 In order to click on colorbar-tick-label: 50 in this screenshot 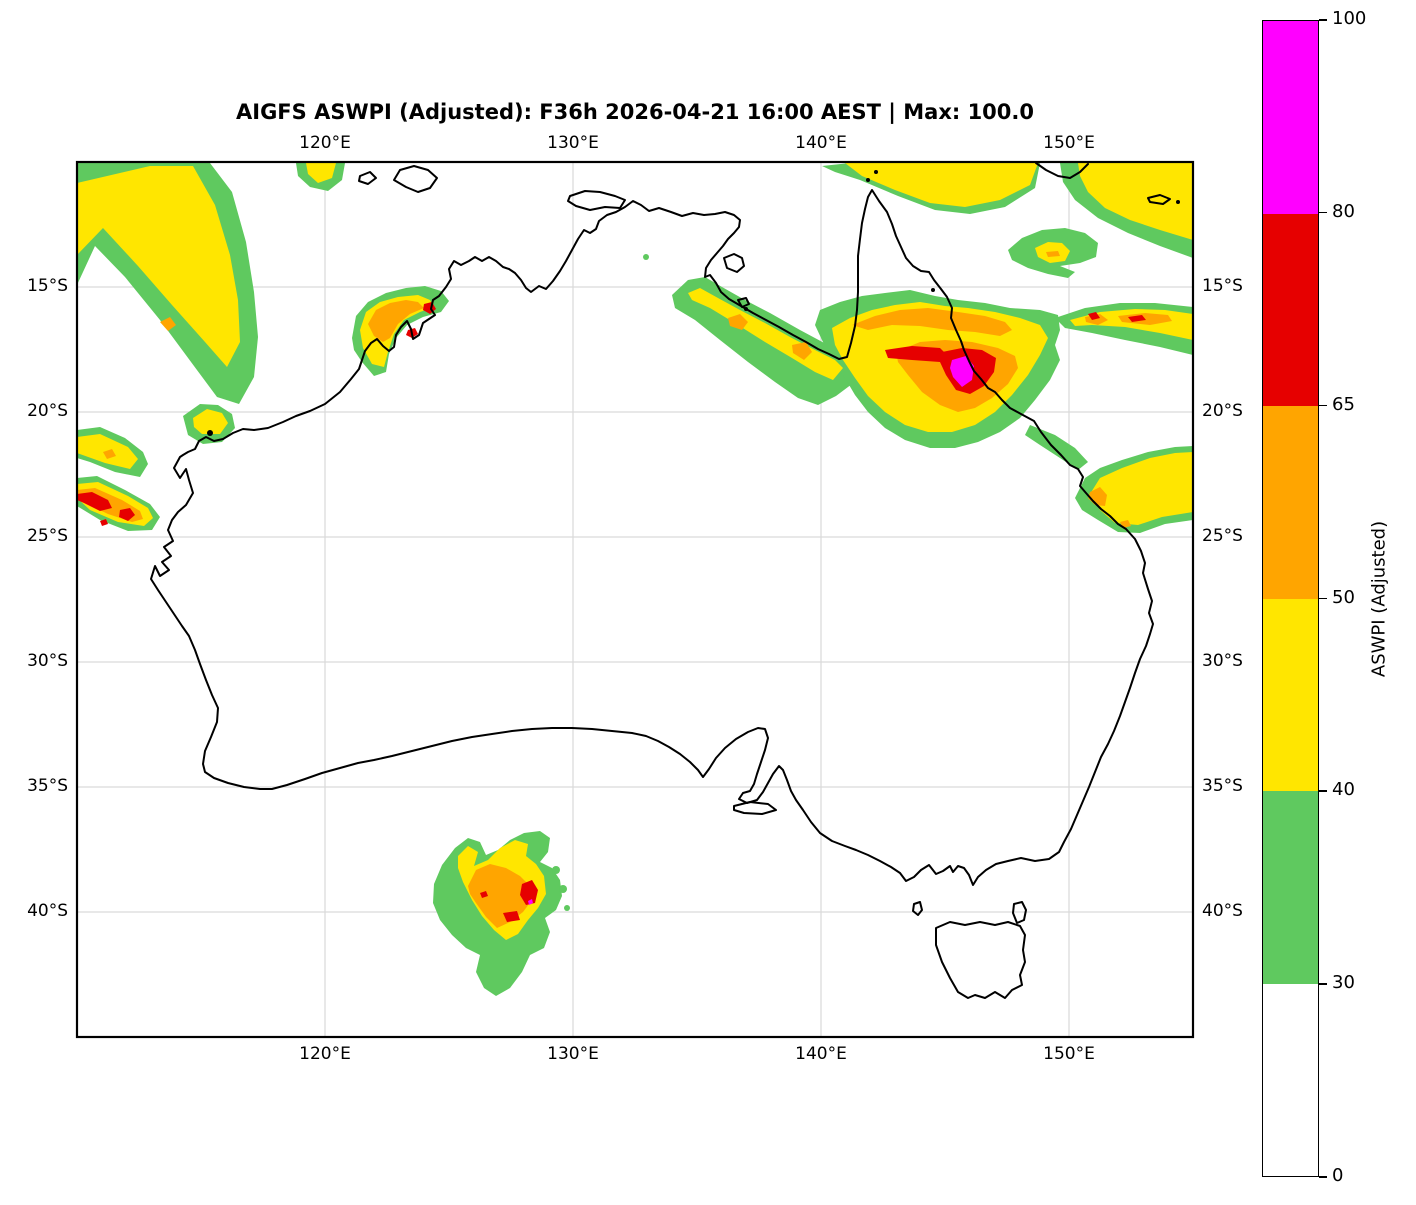, I will do `click(1343, 597)`.